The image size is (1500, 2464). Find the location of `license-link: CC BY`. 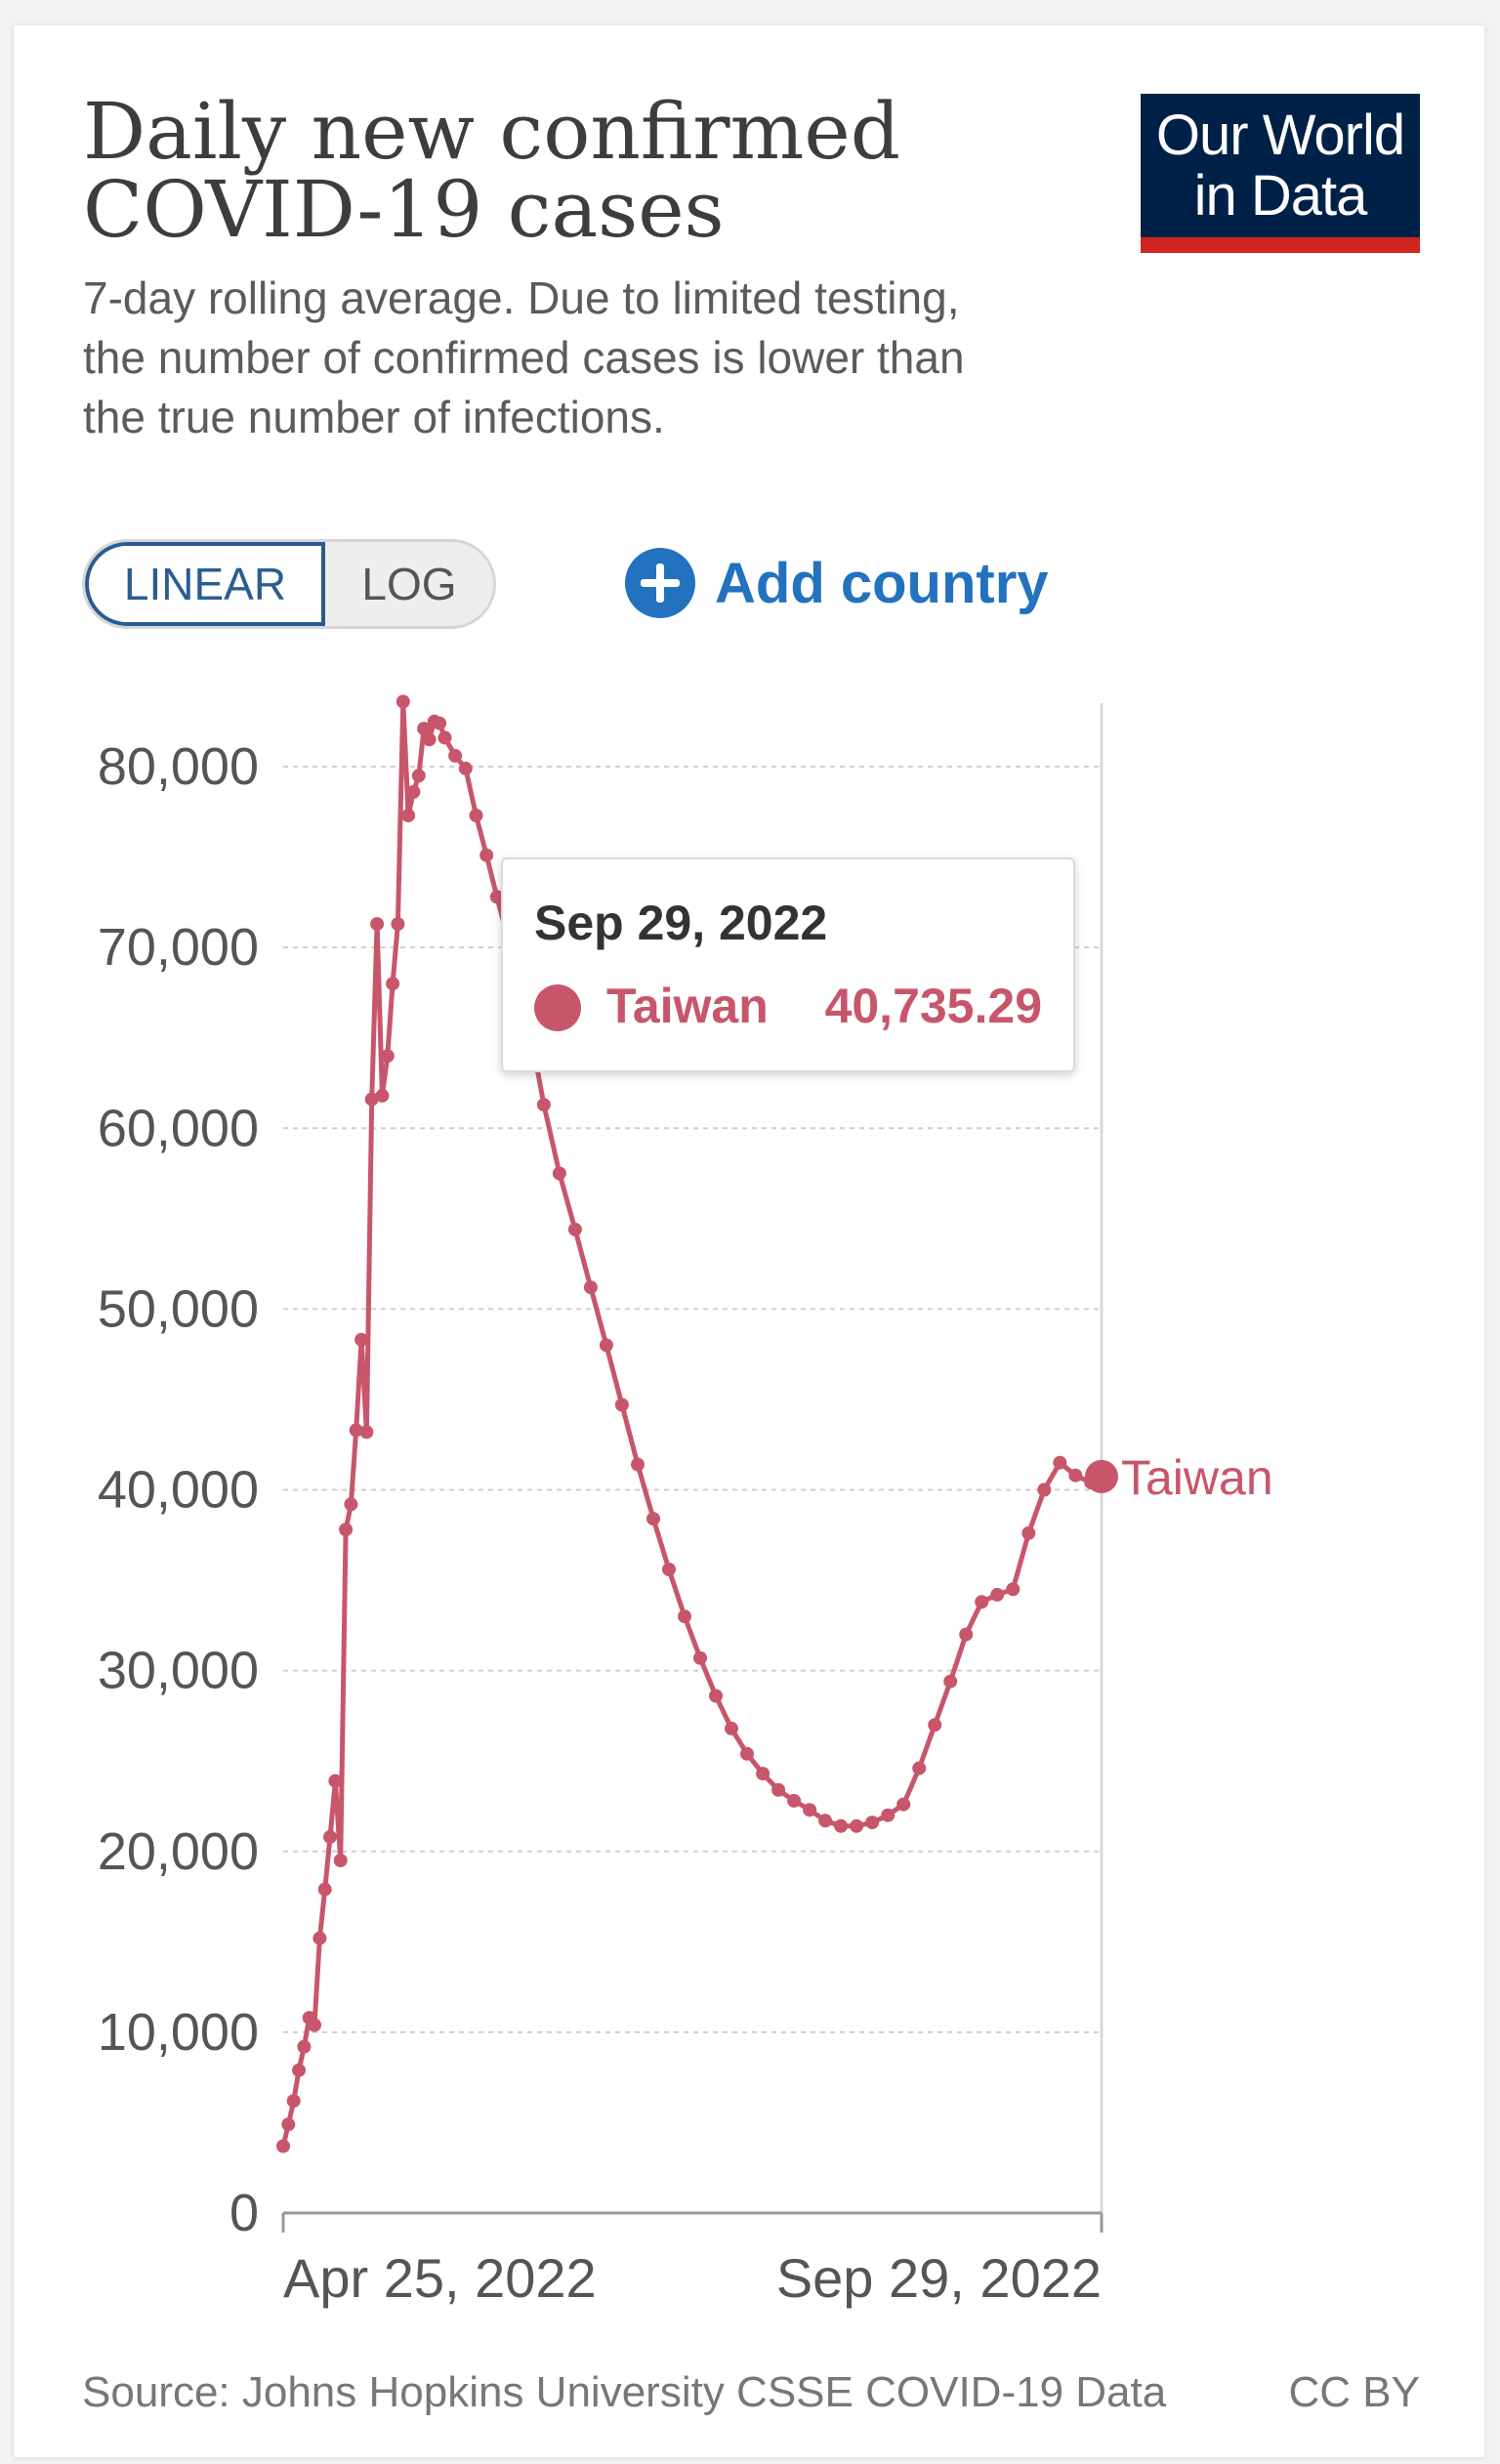

license-link: CC BY is located at coordinates (1354, 2392).